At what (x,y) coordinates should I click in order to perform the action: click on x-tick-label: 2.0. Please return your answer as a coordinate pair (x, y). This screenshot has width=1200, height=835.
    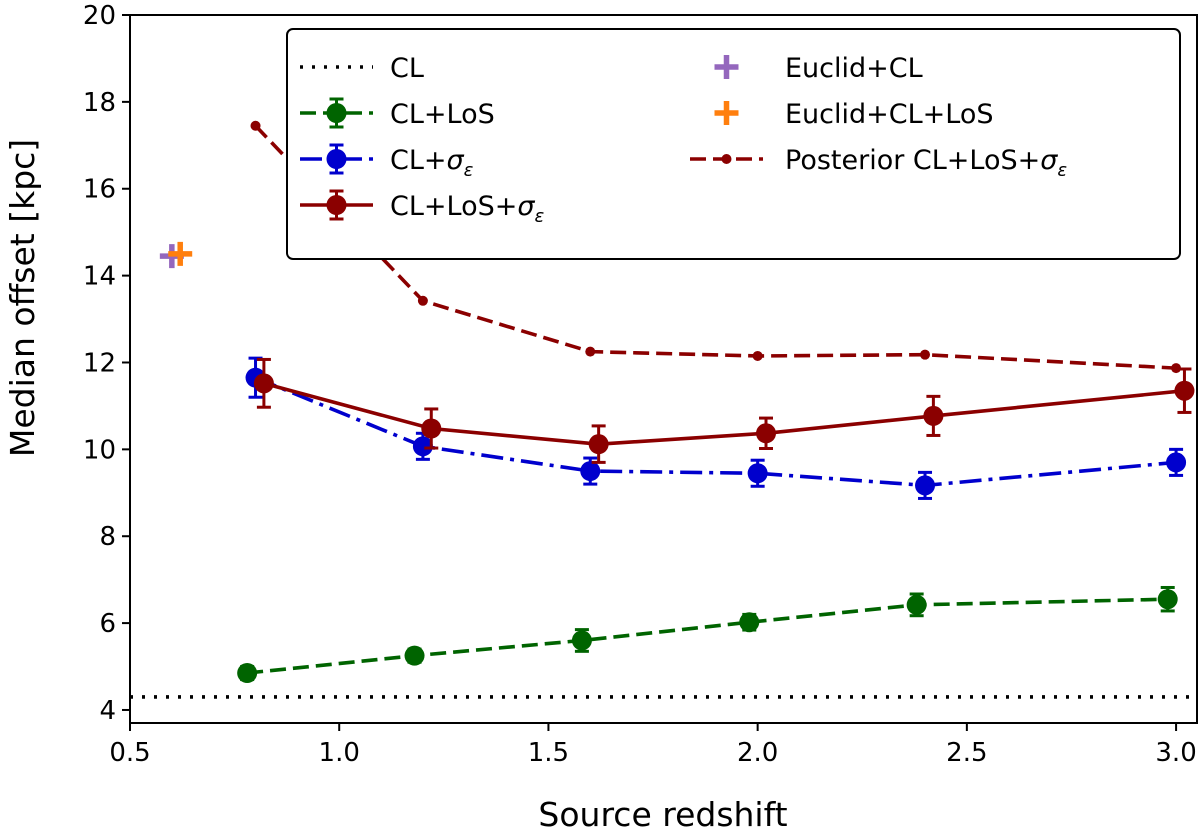
    Looking at the image, I should click on (757, 753).